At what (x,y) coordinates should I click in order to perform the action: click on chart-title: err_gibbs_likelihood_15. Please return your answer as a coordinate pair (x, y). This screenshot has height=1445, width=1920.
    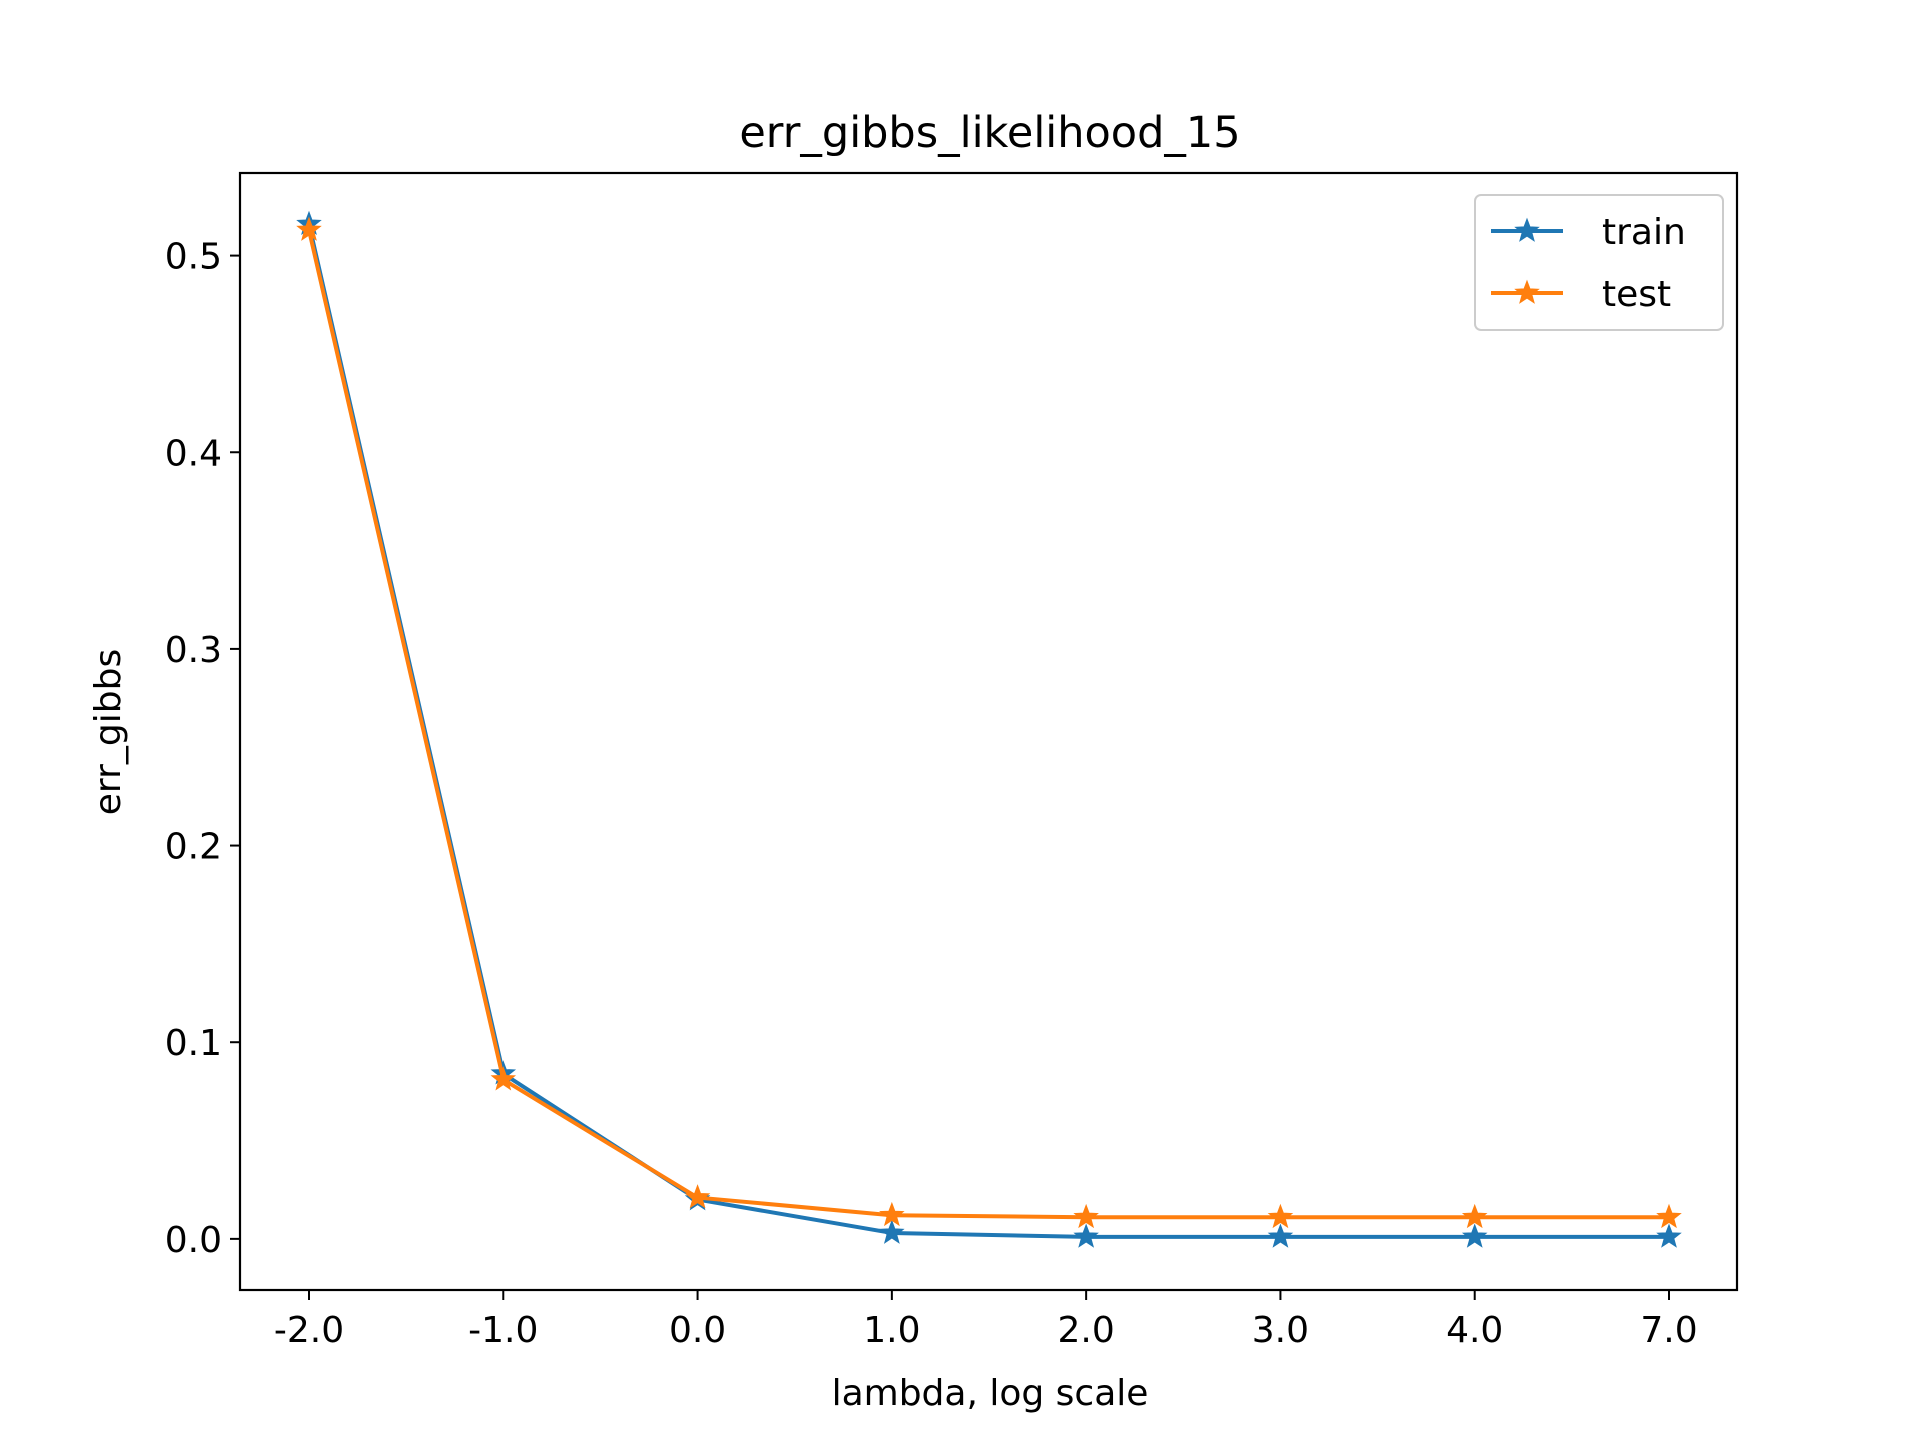
    Looking at the image, I should click on (989, 133).